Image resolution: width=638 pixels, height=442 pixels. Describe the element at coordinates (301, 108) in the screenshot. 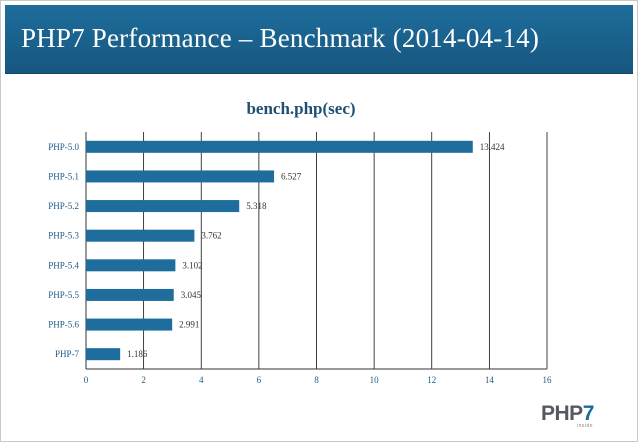

I see `chart-title: bench.php(sec)` at that location.